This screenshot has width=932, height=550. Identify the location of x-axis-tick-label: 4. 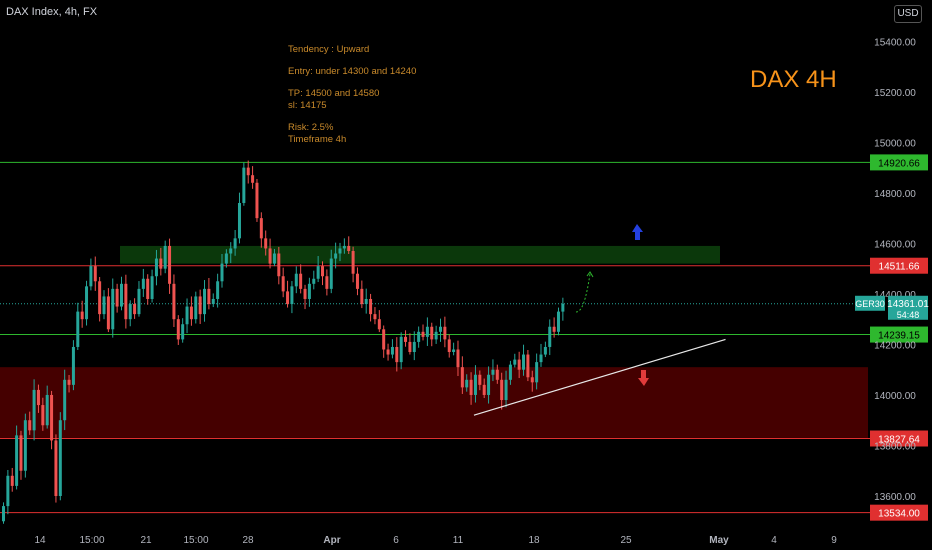
(774, 540).